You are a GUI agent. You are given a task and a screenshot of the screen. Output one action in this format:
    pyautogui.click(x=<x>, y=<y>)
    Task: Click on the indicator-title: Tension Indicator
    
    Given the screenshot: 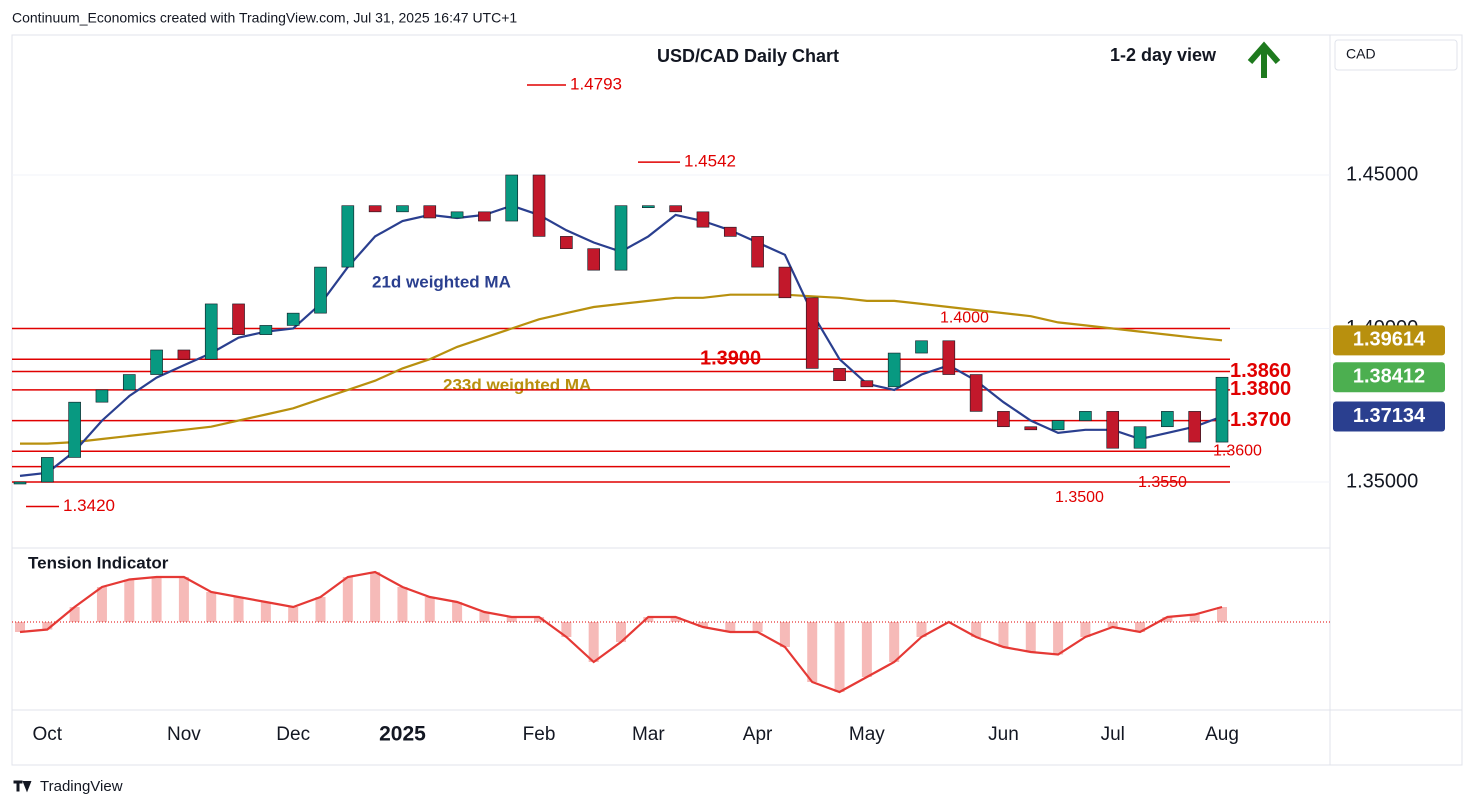 What is the action you would take?
    pyautogui.click(x=98, y=562)
    